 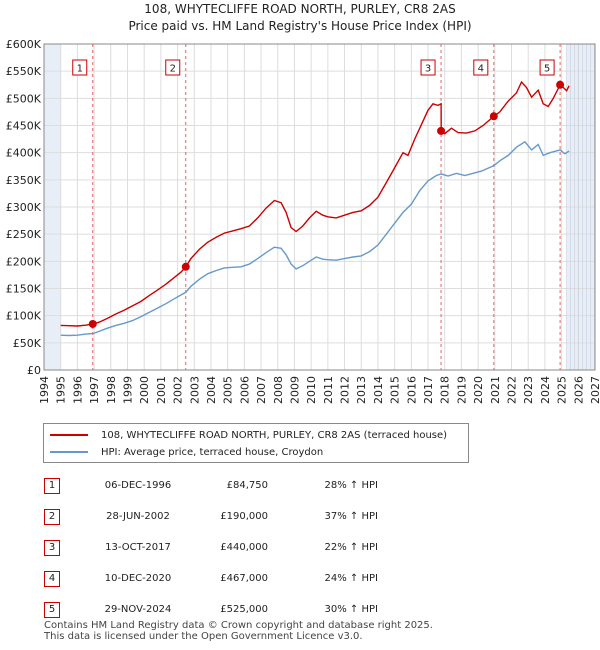 I want to click on y-tick-label: £500K, so click(x=24, y=98).